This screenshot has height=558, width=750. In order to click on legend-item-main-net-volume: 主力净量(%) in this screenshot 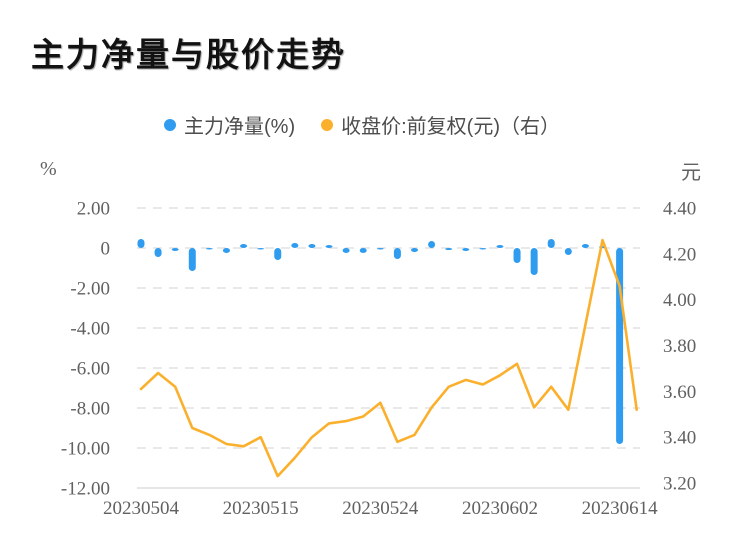, I will do `click(229, 124)`.